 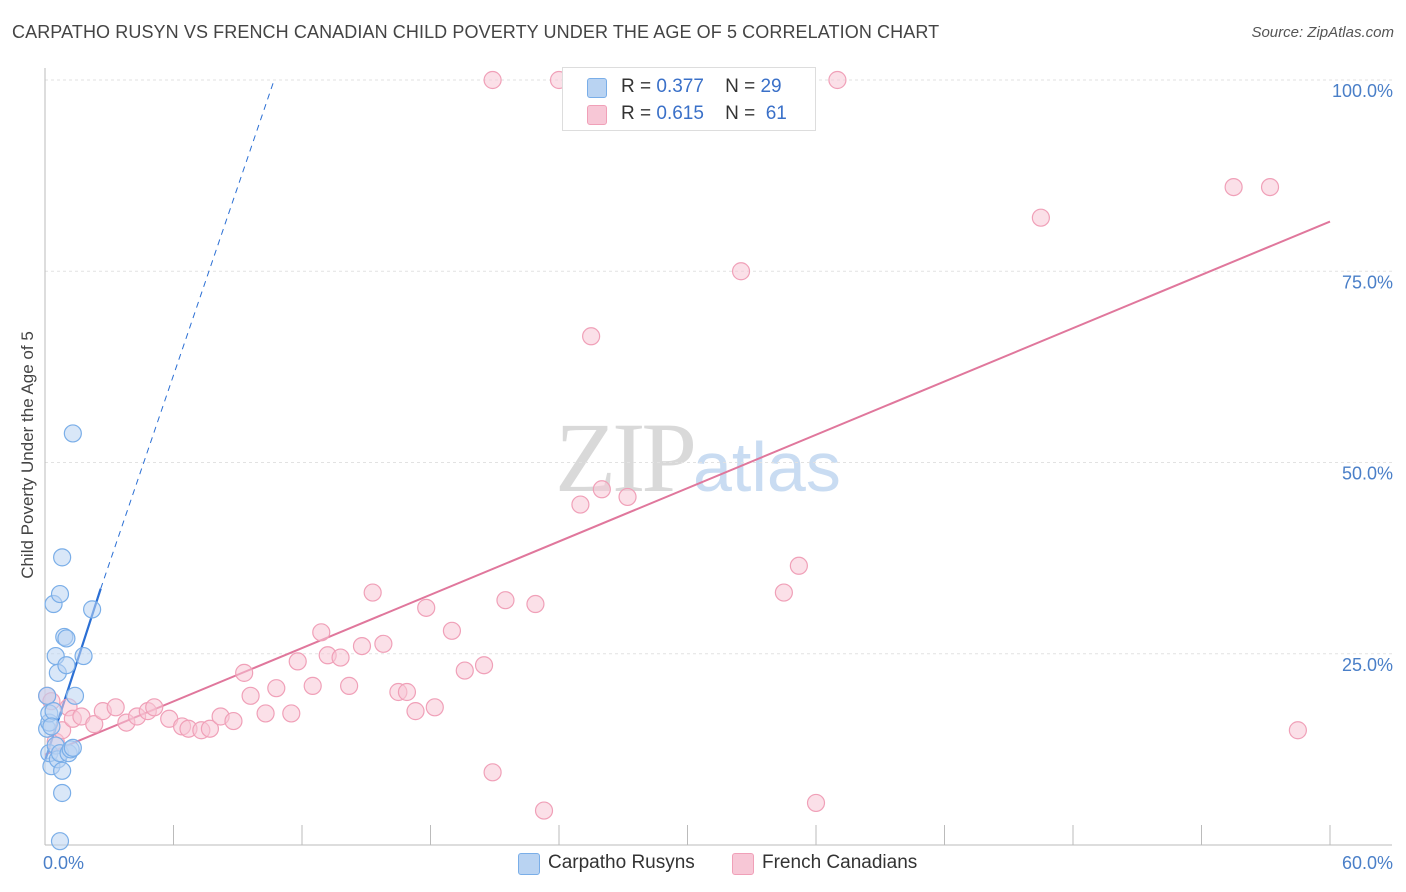 I want to click on source-label: Source: ZipAtlas.com, so click(x=1322, y=32).